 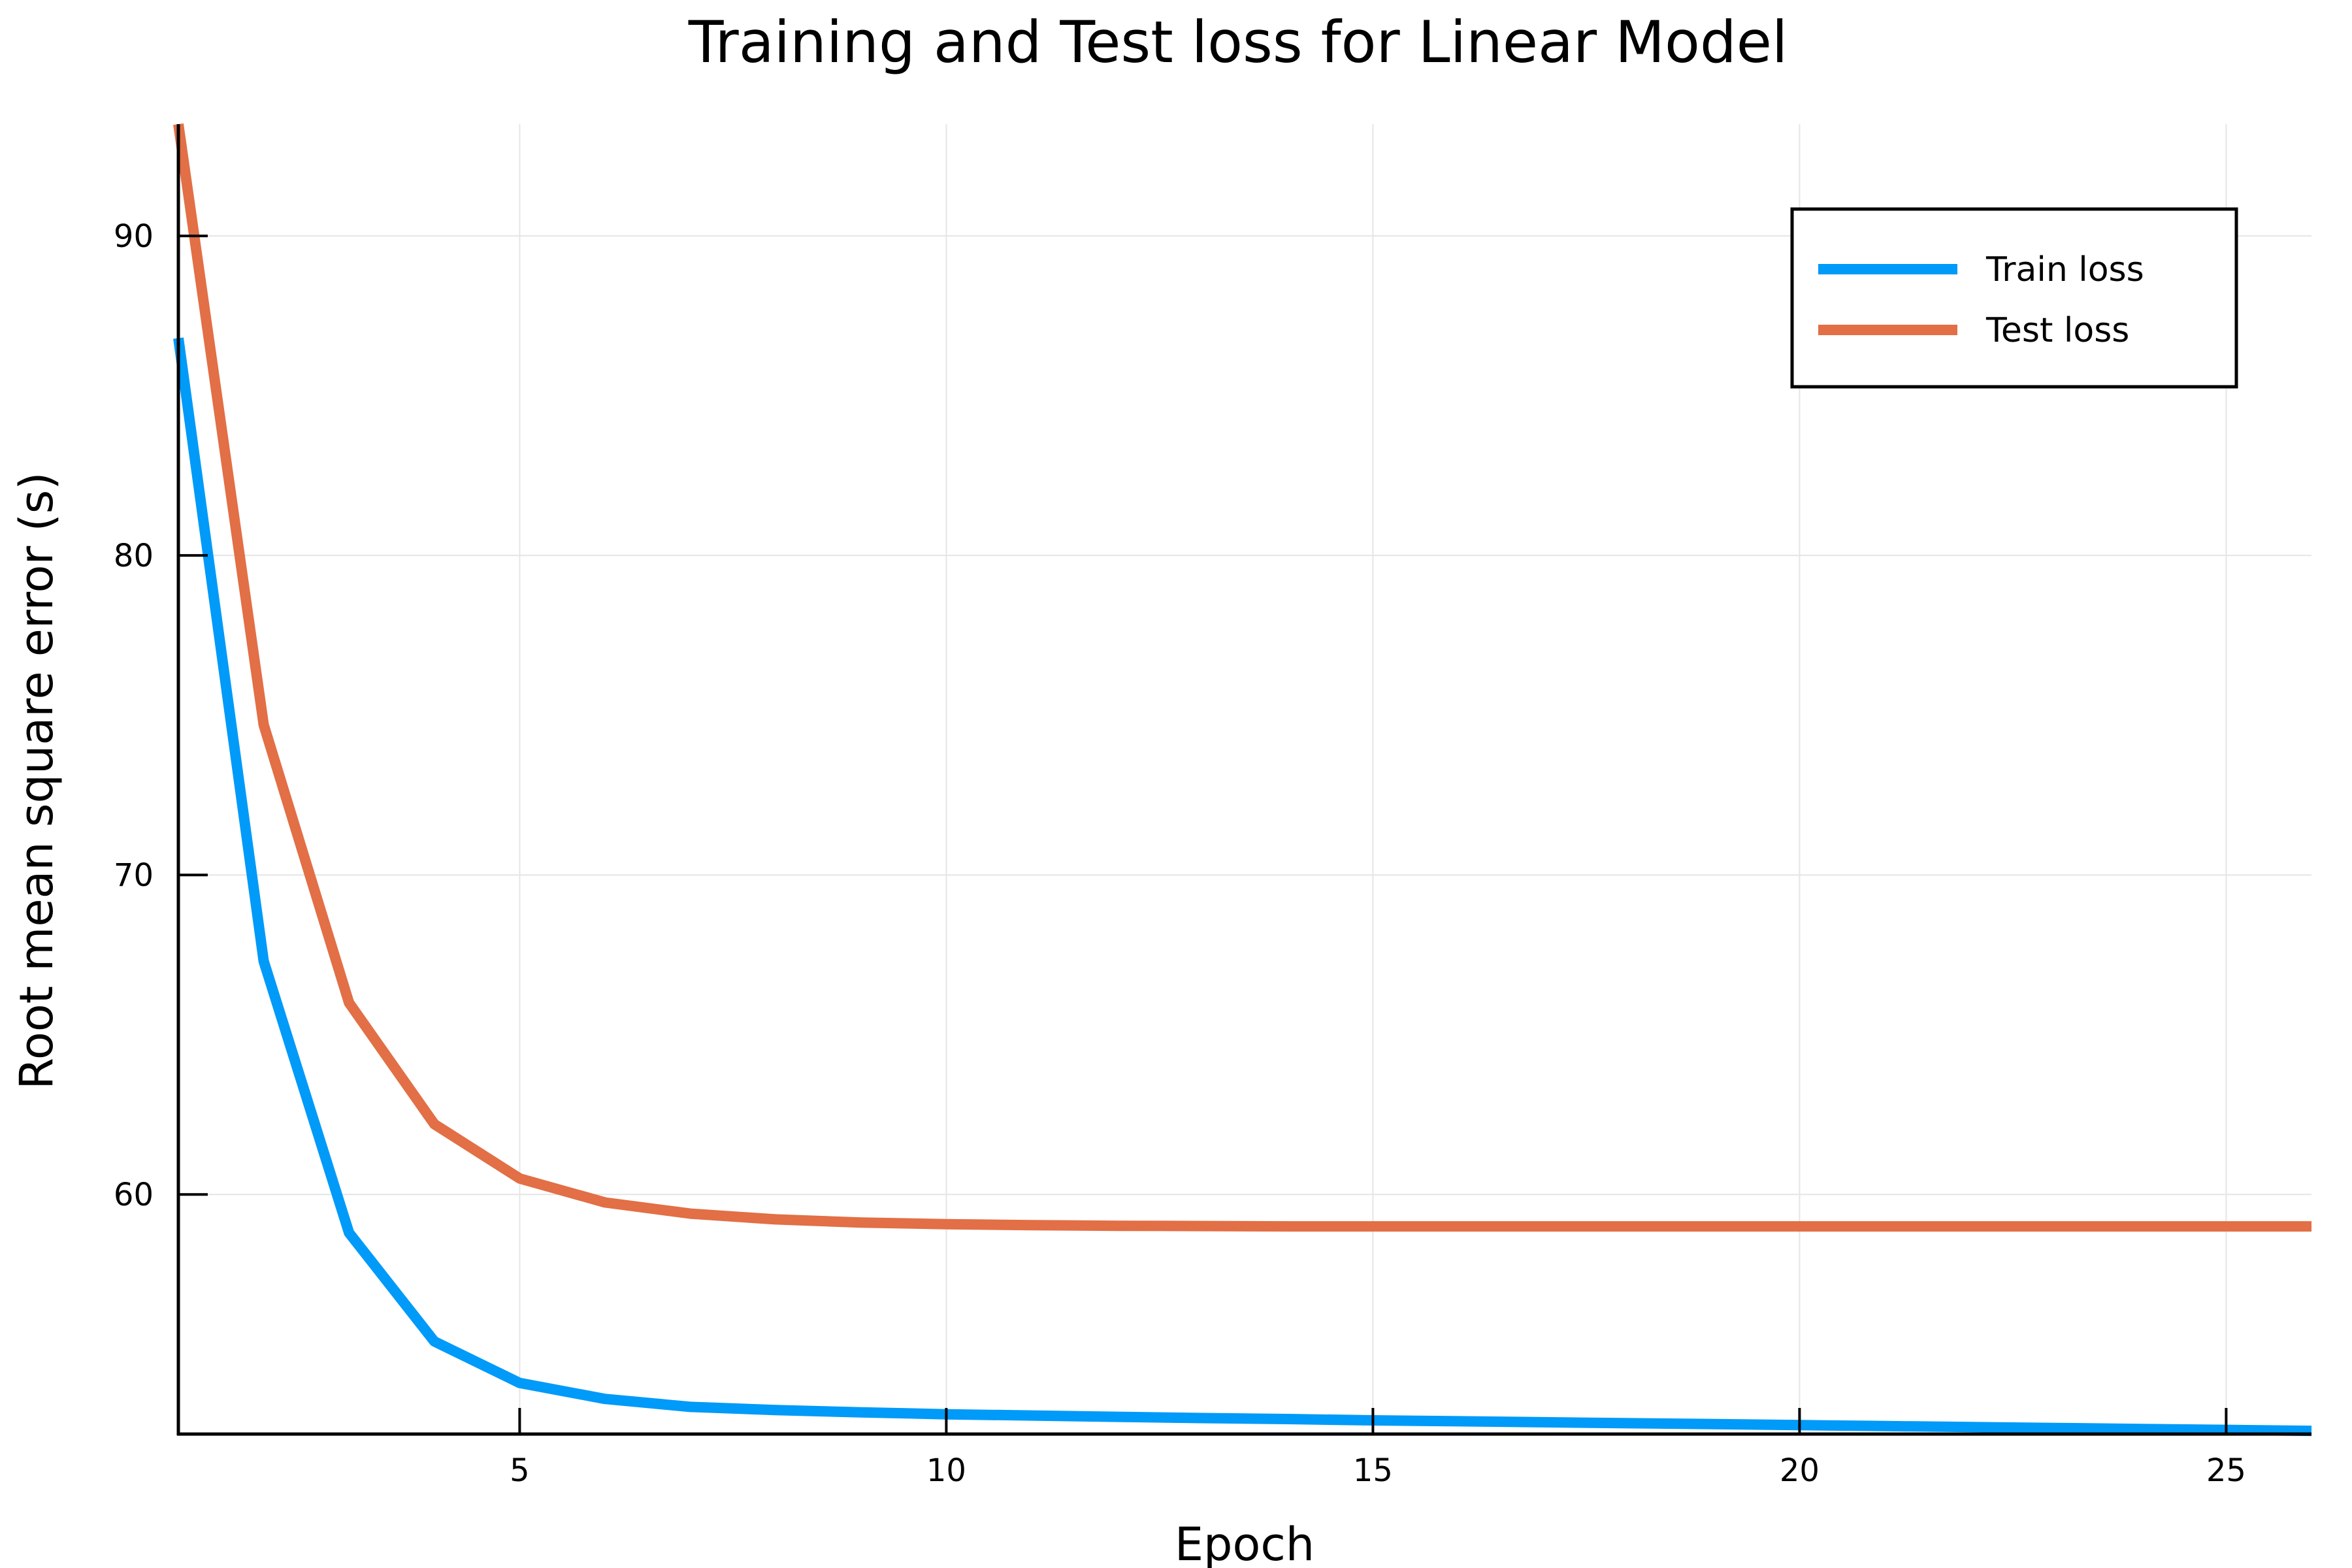 What do you see at coordinates (134, 236) in the screenshot?
I see `y-tick-label: 90` at bounding box center [134, 236].